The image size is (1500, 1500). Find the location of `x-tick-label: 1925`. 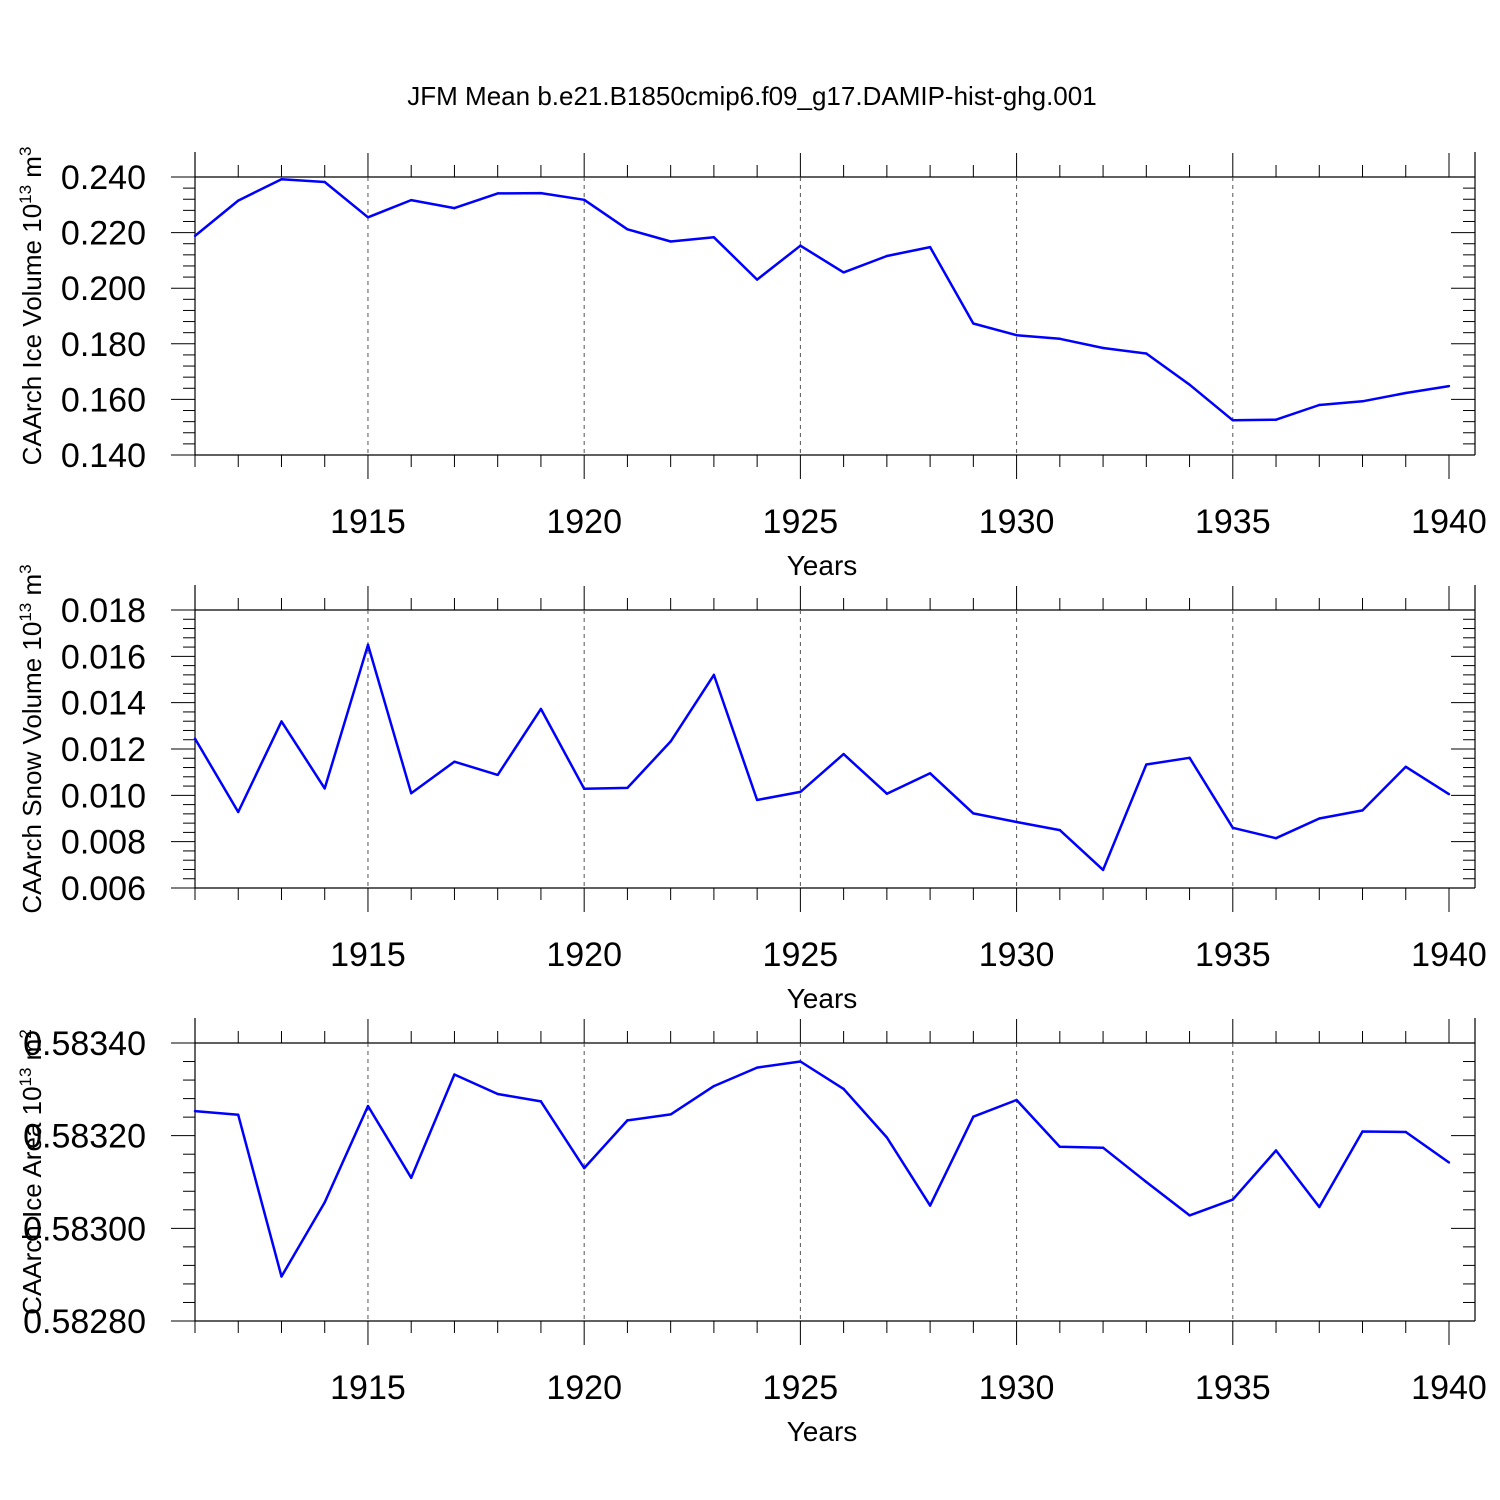

x-tick-label: 1925 is located at coordinates (801, 1388).